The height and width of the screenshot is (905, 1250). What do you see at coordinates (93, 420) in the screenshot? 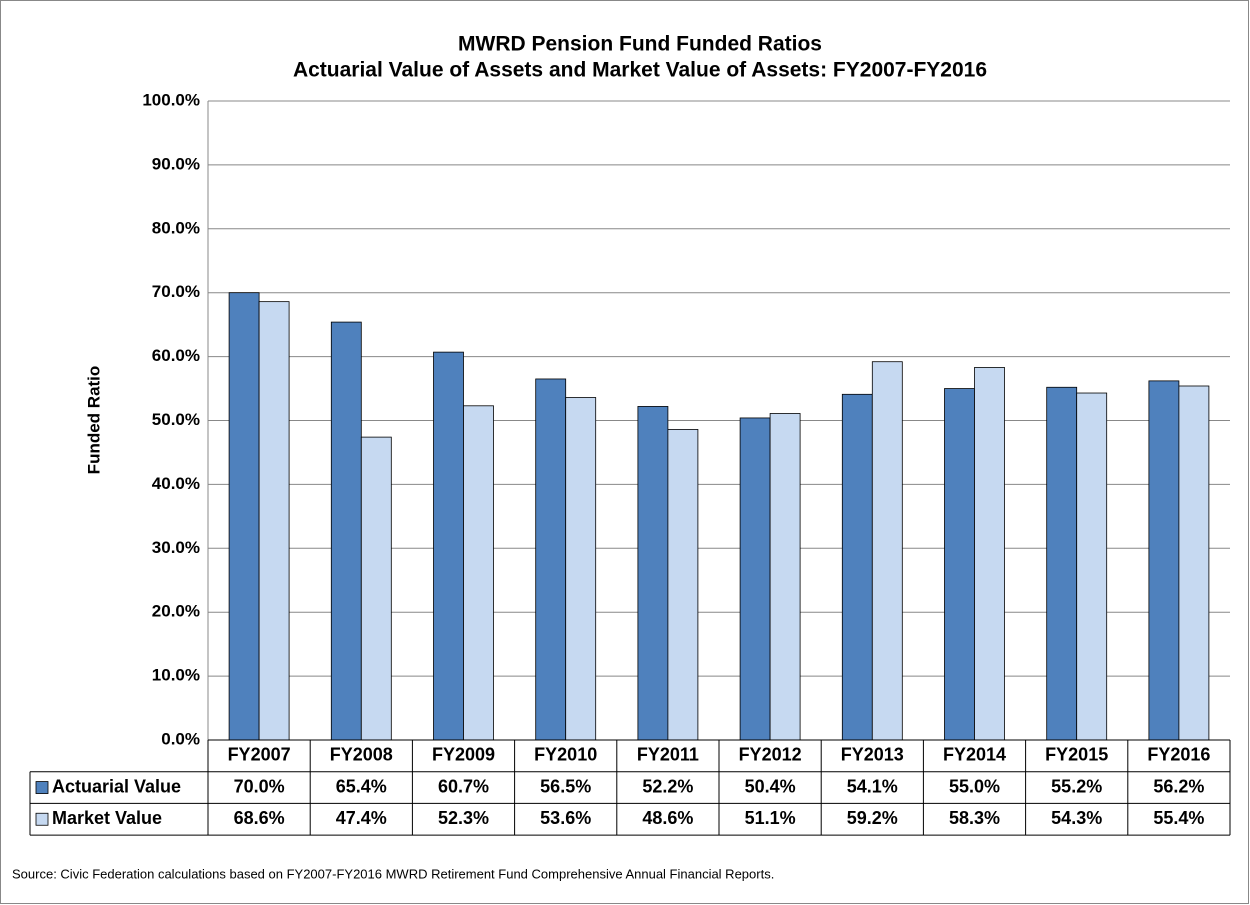
I see `y-axis-label: Funded Ratio` at bounding box center [93, 420].